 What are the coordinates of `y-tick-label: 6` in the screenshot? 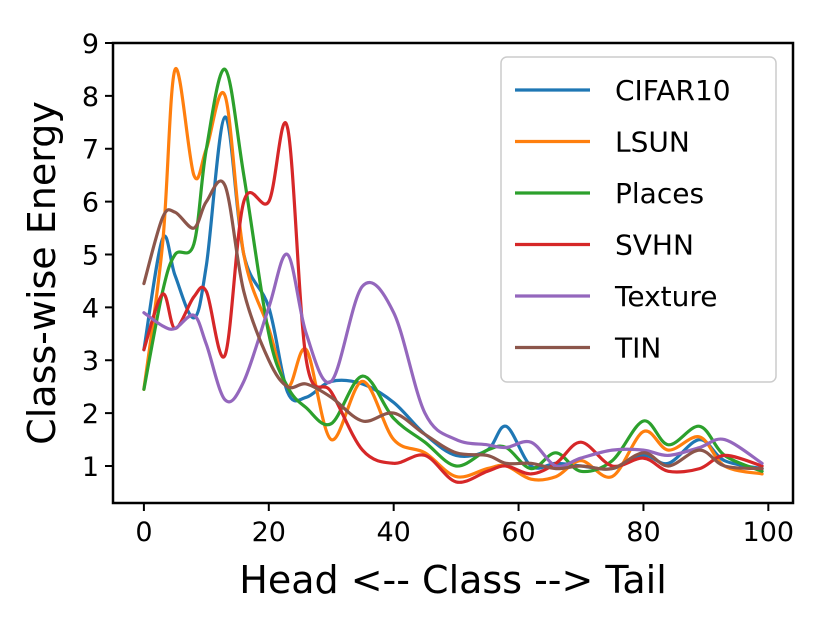 It's located at (90, 203).